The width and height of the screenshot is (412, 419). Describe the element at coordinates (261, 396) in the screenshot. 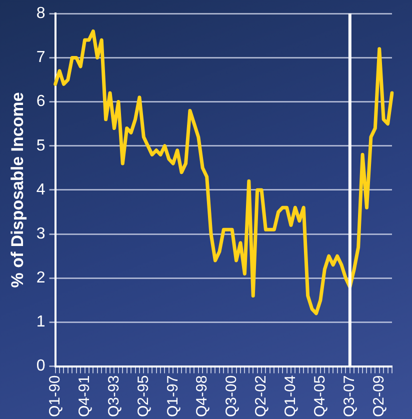

I see `x-tick-label: Q2-02` at that location.